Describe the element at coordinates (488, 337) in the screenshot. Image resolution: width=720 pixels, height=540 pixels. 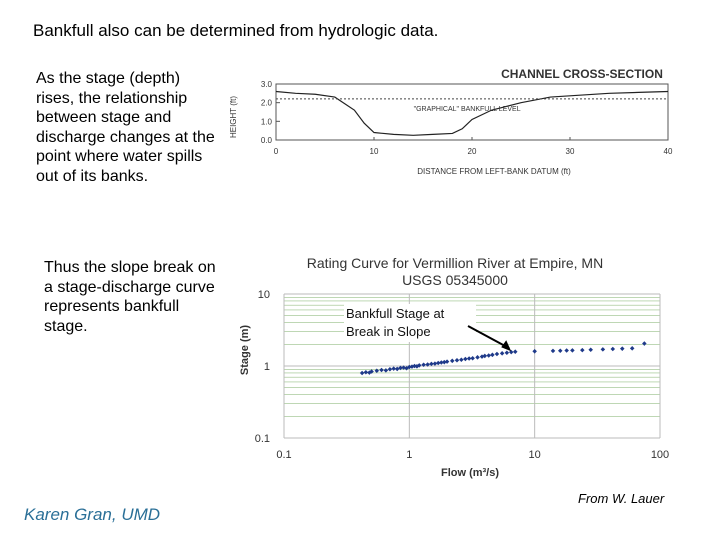
I see `annotation-arrow-line` at that location.